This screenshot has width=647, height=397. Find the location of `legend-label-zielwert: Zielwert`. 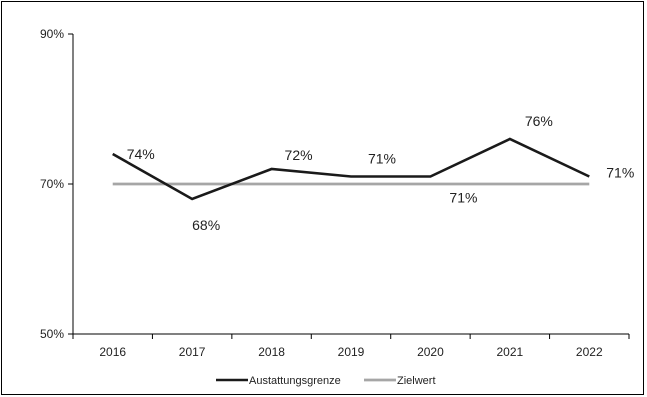

legend-label-zielwert: Zielwert is located at coordinates (416, 381).